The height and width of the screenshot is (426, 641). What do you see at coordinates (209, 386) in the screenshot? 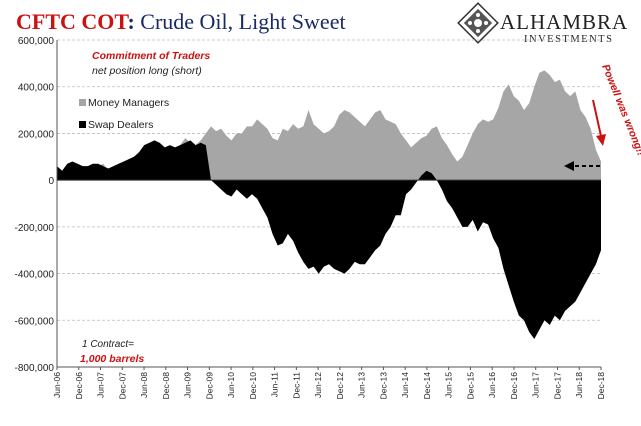
I see `x-tick-label: Dec-09` at bounding box center [209, 386].